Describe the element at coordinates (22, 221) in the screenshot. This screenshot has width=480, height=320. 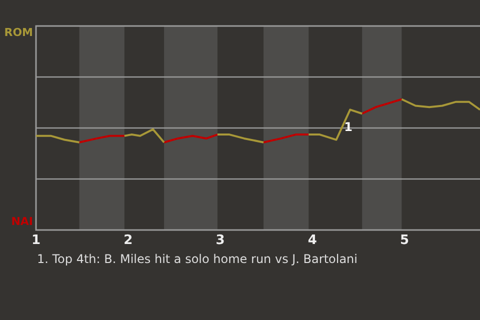
I see `text: NAI` at that location.